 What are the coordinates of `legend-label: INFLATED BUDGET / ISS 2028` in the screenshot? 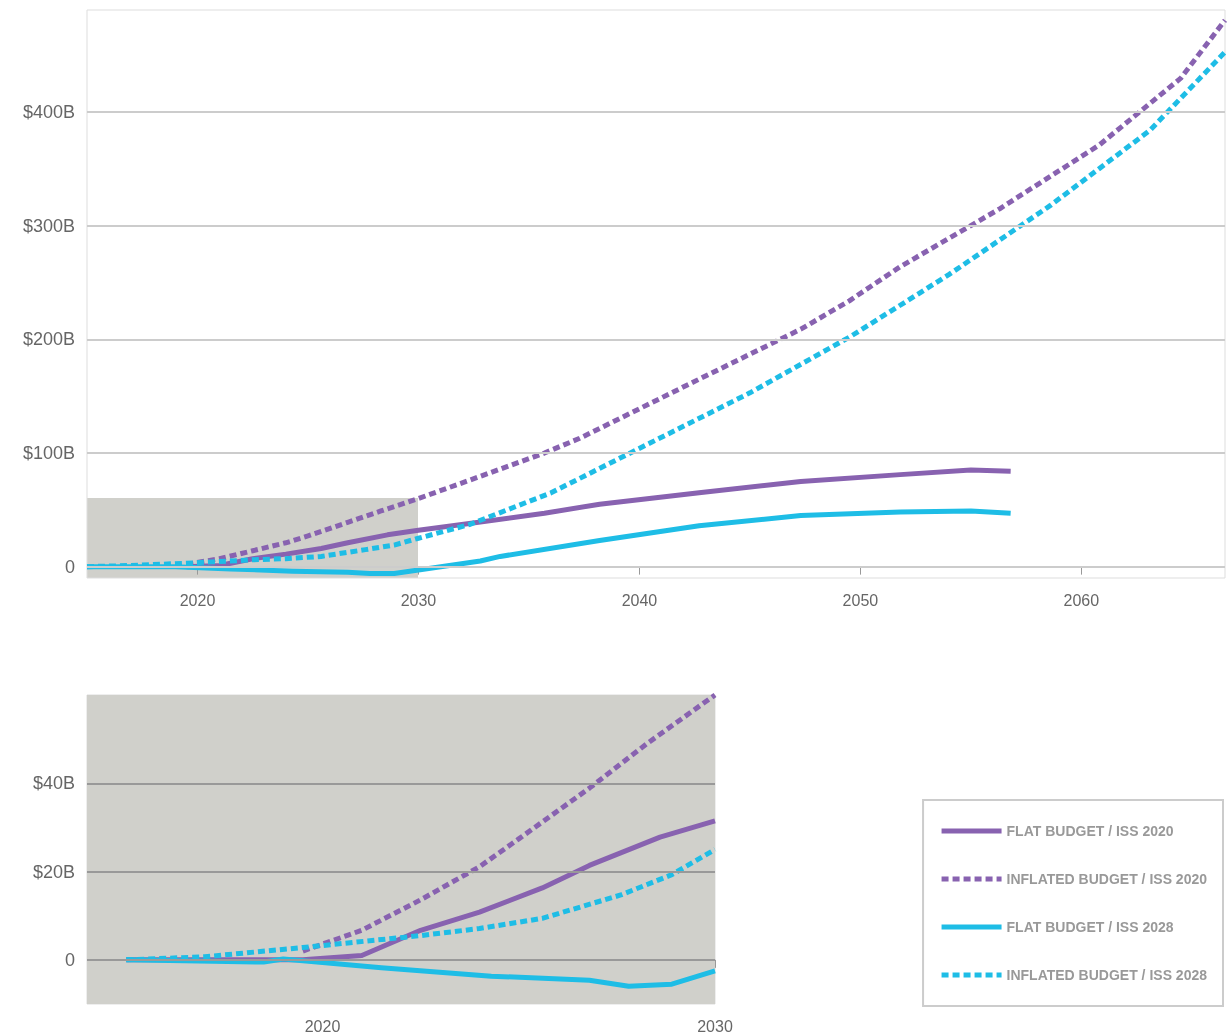 It's located at (1107, 975).